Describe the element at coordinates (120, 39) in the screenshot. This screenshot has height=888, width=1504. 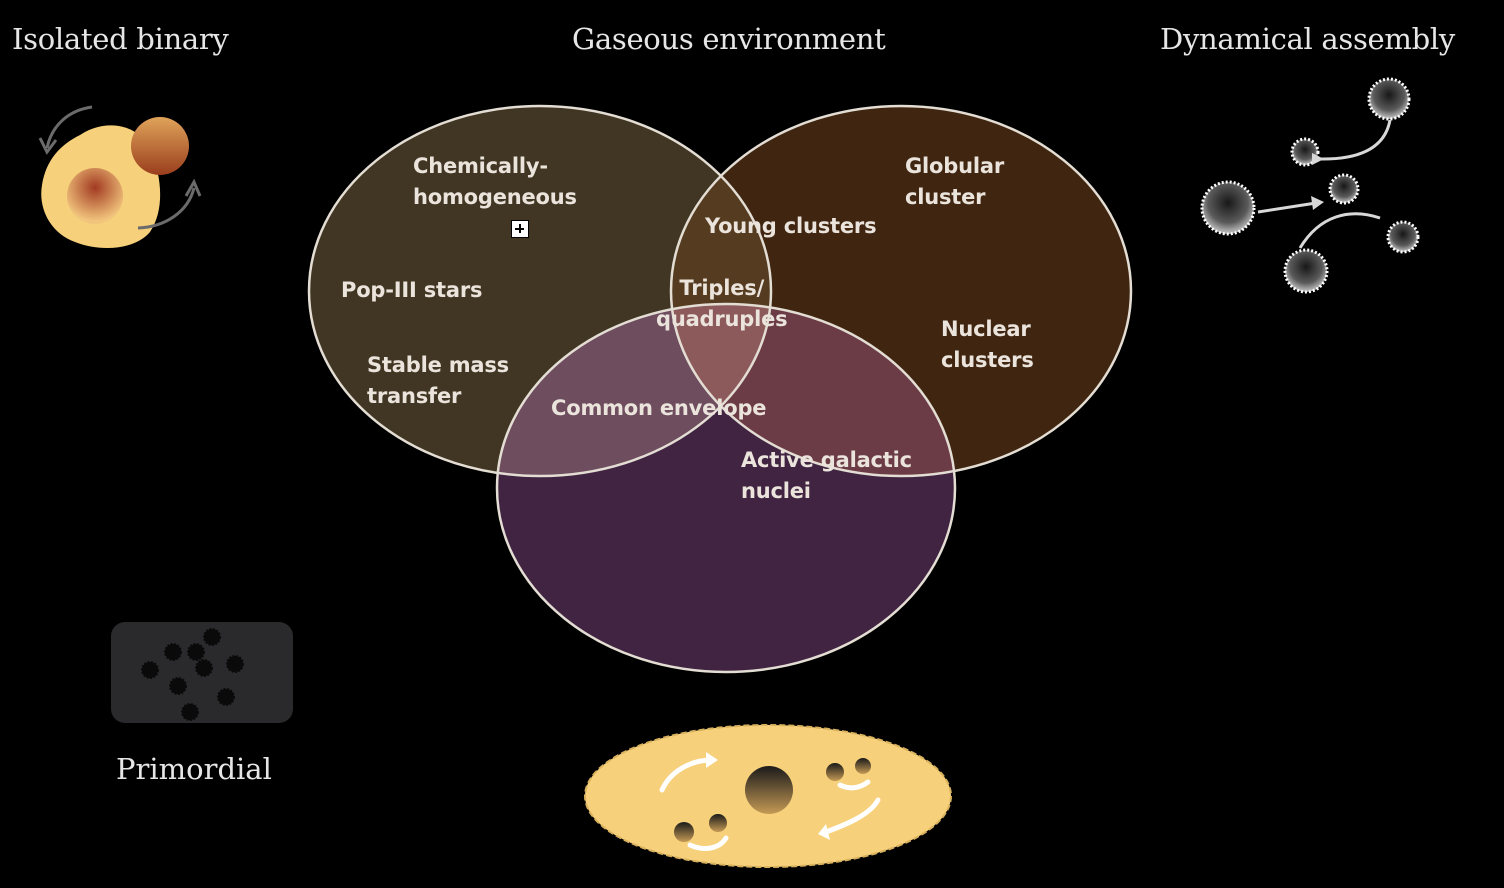
I see `isolated-binary-title: Isolated binary` at that location.